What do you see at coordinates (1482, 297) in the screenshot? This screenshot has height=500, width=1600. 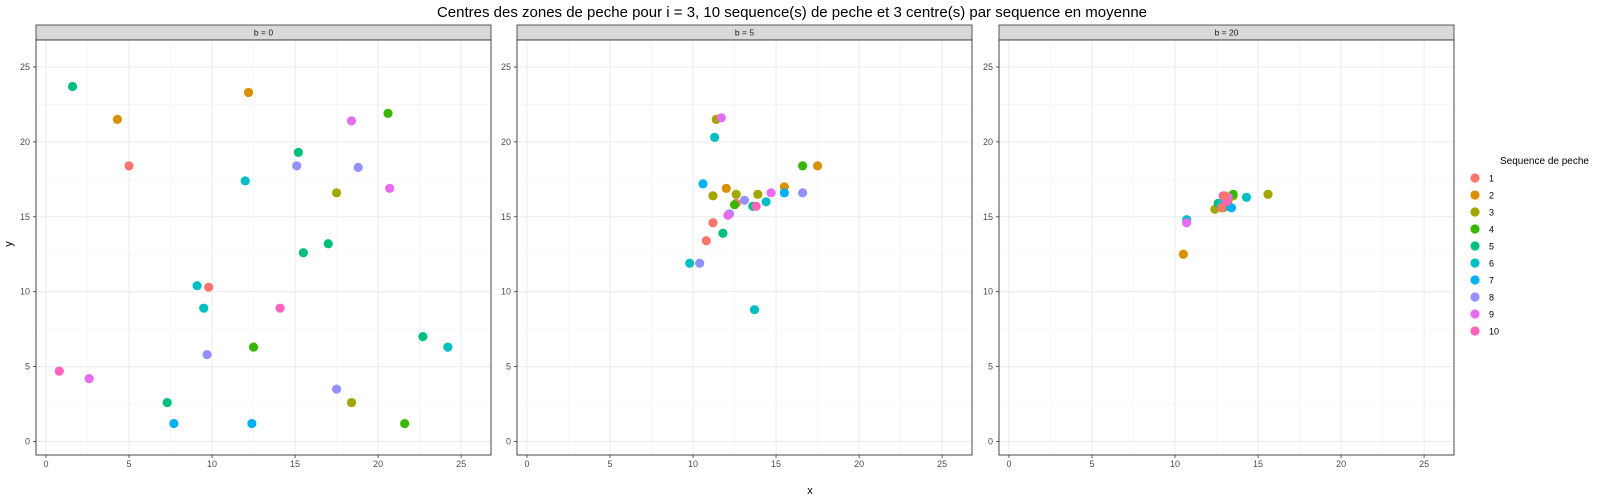 I see `legend-item: 8` at bounding box center [1482, 297].